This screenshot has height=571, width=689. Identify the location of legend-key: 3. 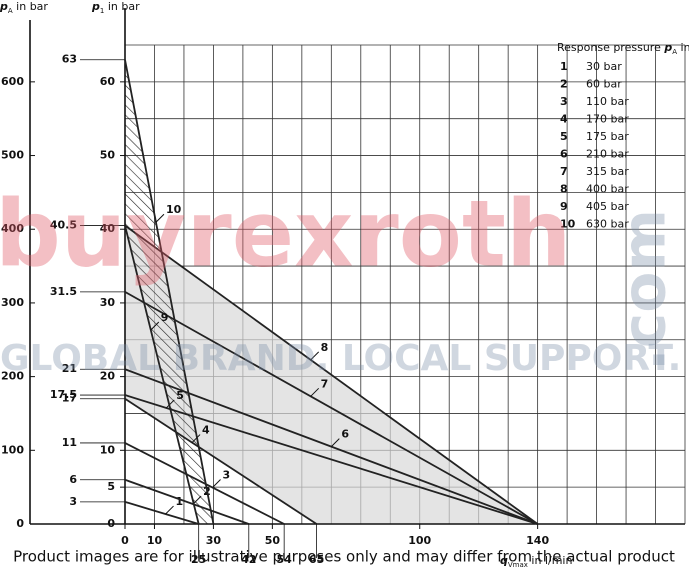
(564, 101).